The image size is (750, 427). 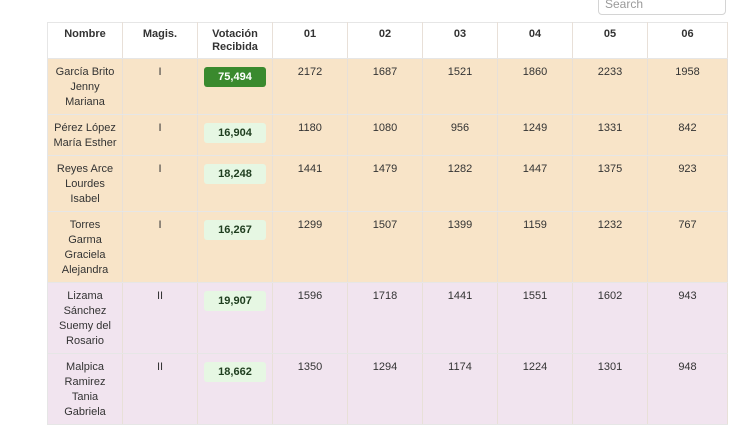 I want to click on cell-votacion: 18,248, so click(x=235, y=183).